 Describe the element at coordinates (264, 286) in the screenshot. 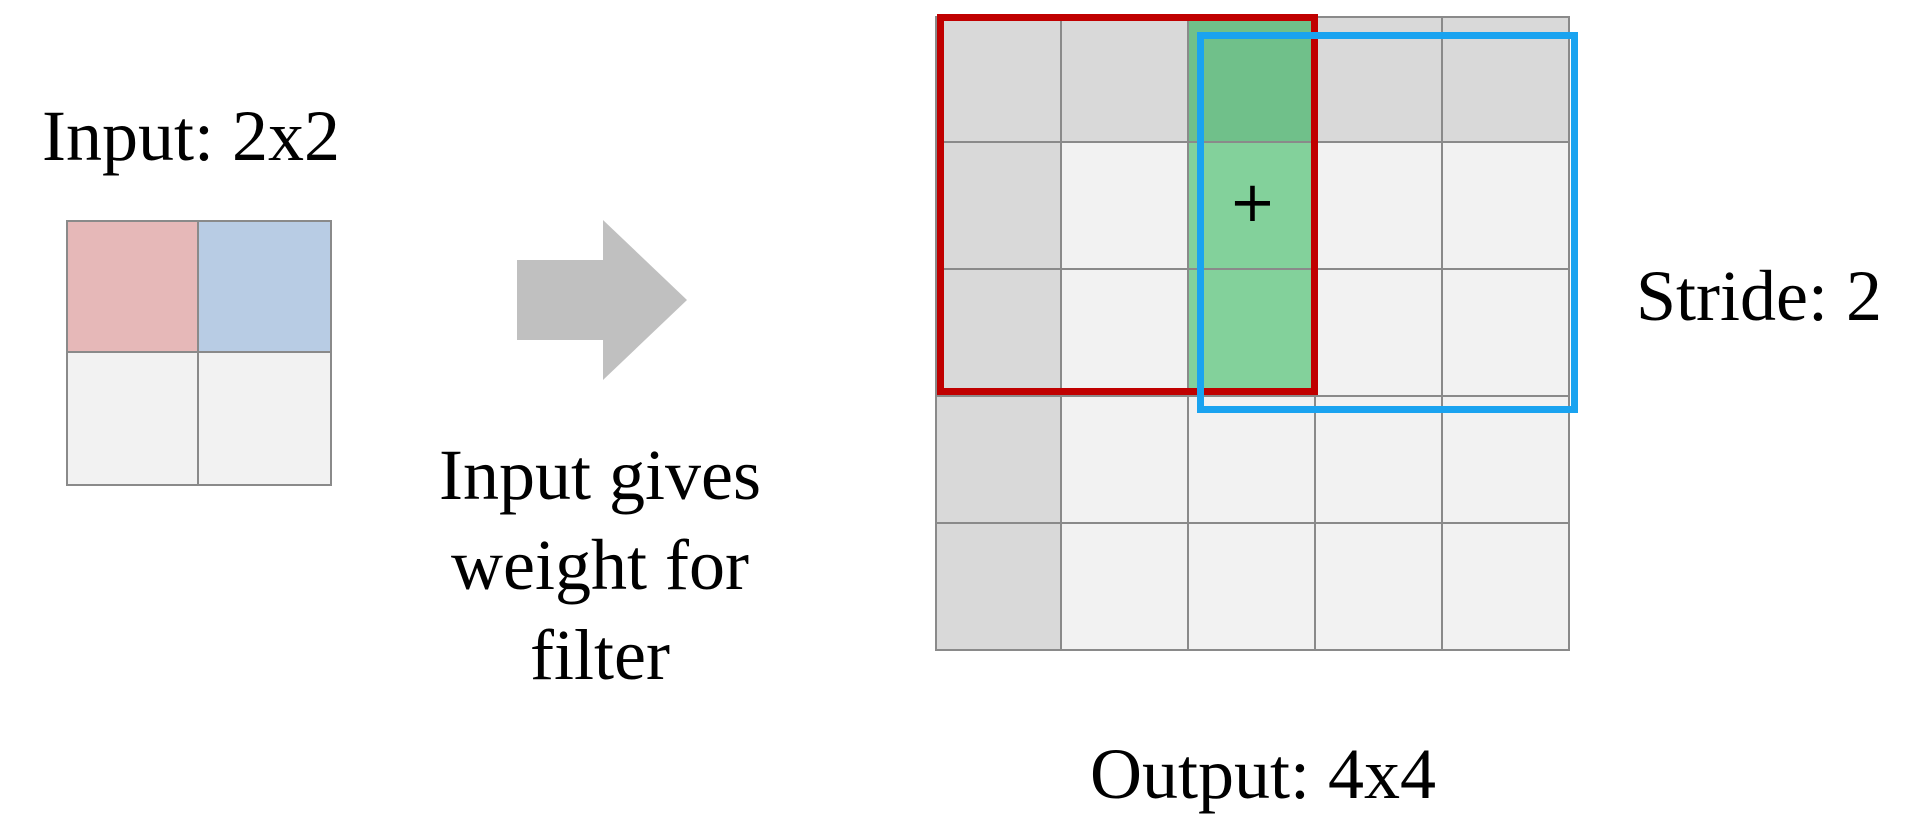

I see `input-cell-r0c1` at that location.